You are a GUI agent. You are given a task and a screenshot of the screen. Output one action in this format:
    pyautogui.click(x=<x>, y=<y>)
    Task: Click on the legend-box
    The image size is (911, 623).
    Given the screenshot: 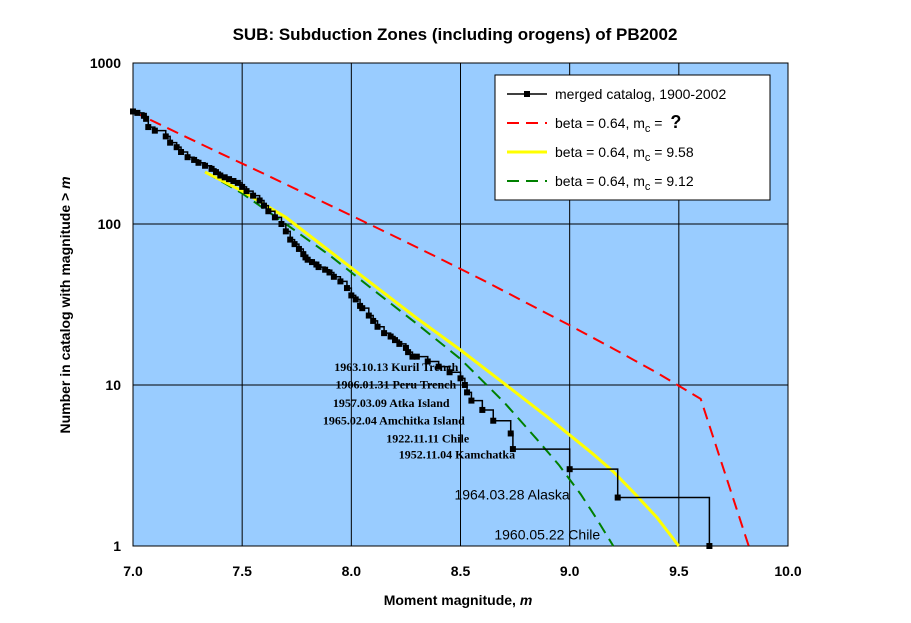 What is the action you would take?
    pyautogui.click(x=632, y=137)
    